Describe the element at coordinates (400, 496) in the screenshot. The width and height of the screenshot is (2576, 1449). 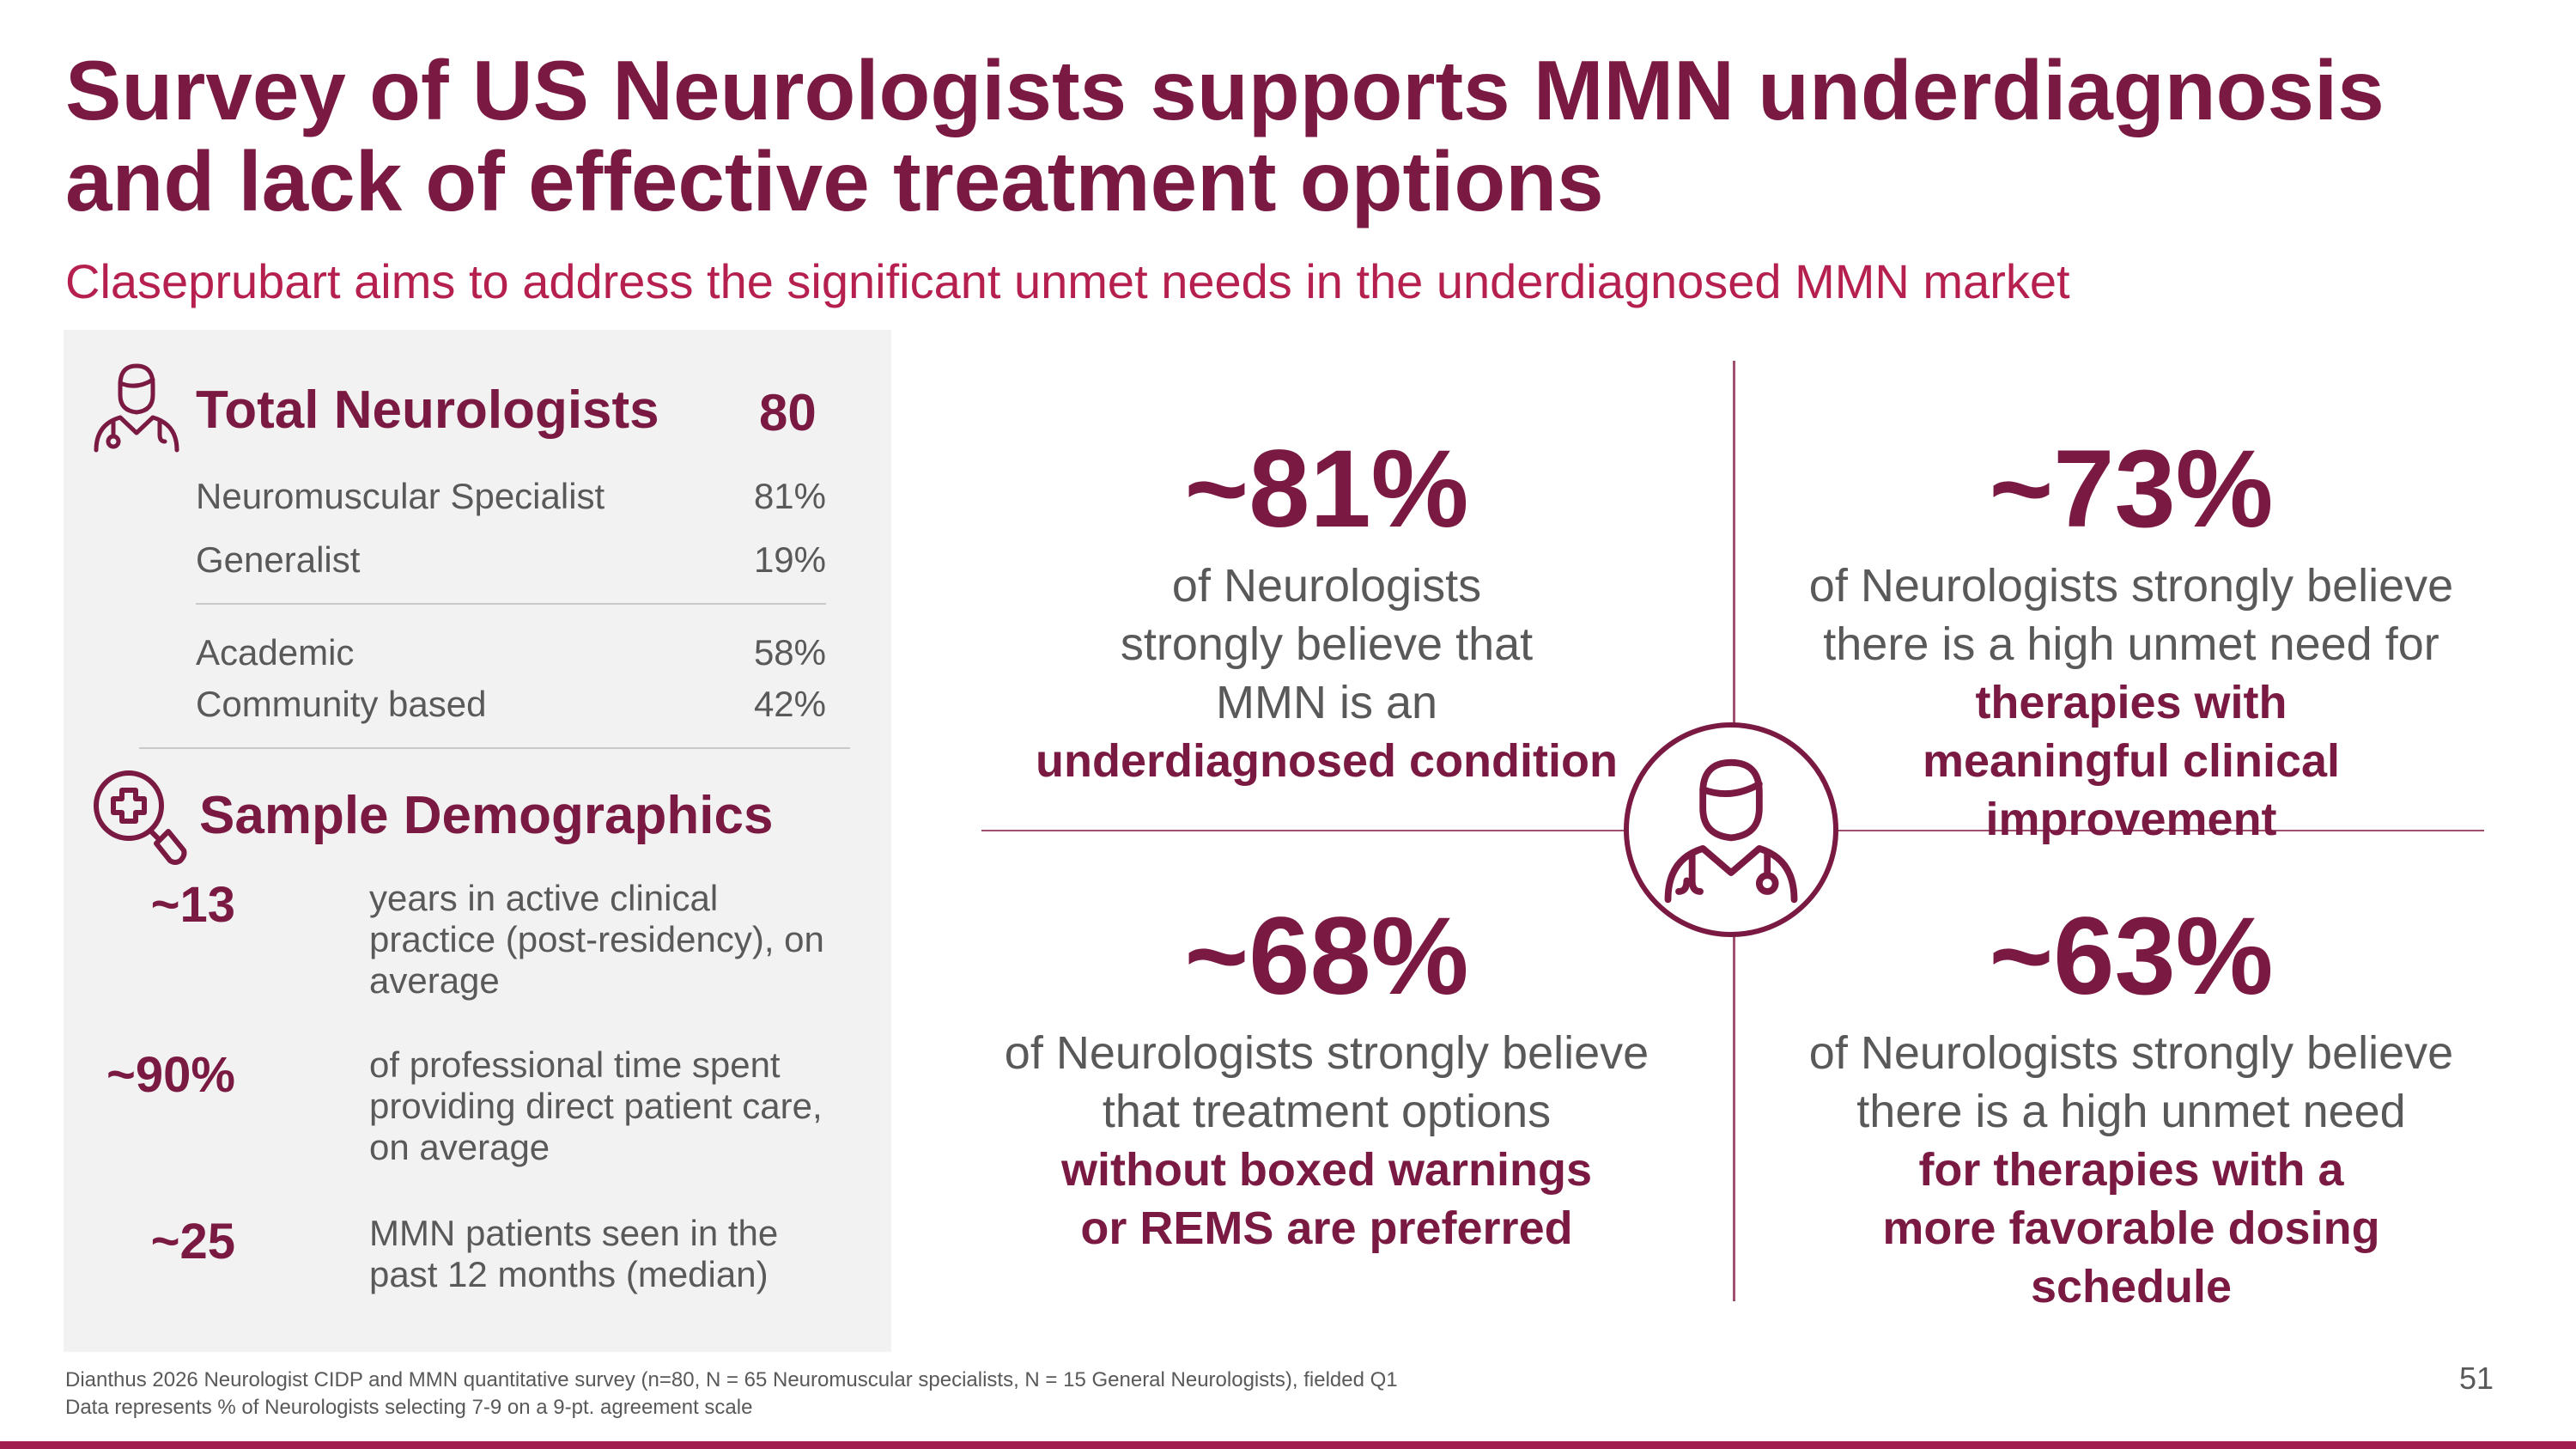
I see `specialty-label: Neuromuscular Specialist` at that location.